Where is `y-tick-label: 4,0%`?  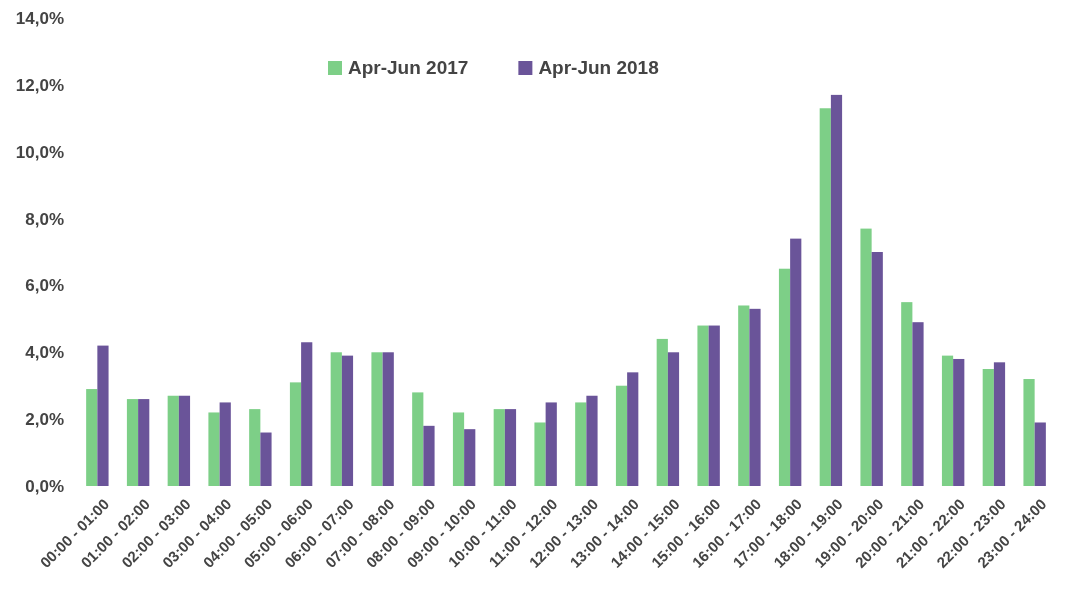 y-tick-label: 4,0% is located at coordinates (44, 353).